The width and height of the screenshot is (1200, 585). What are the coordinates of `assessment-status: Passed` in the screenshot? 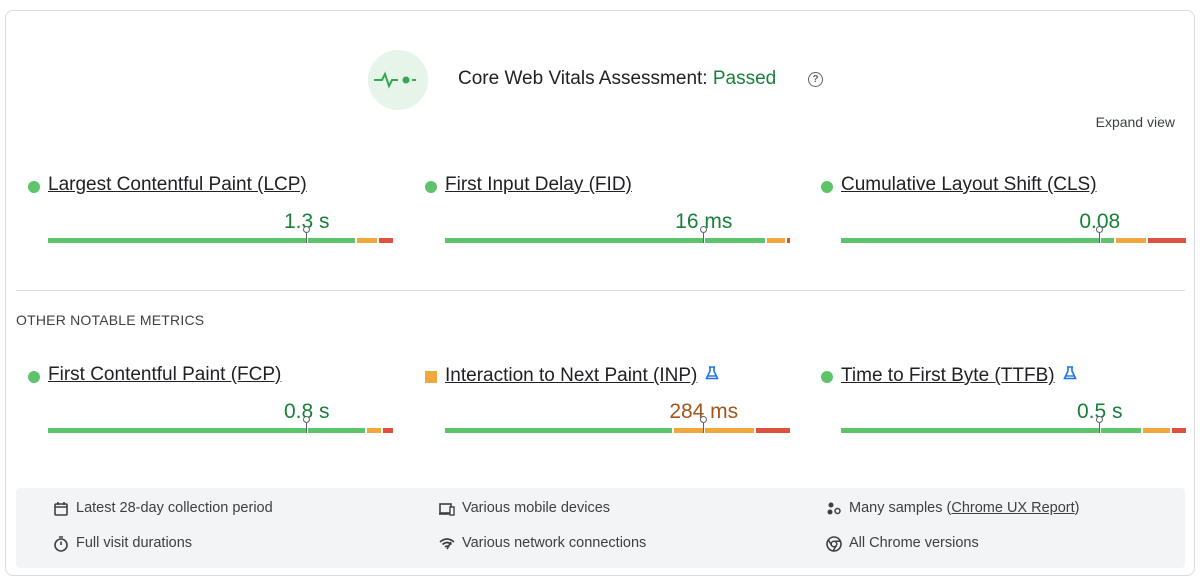 It's located at (744, 78).